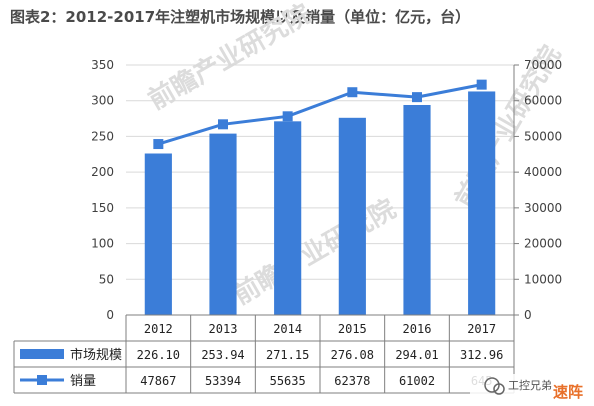 Image resolution: width=594 pixels, height=406 pixels. I want to click on y-right-tick-label: 70000, so click(543, 65).